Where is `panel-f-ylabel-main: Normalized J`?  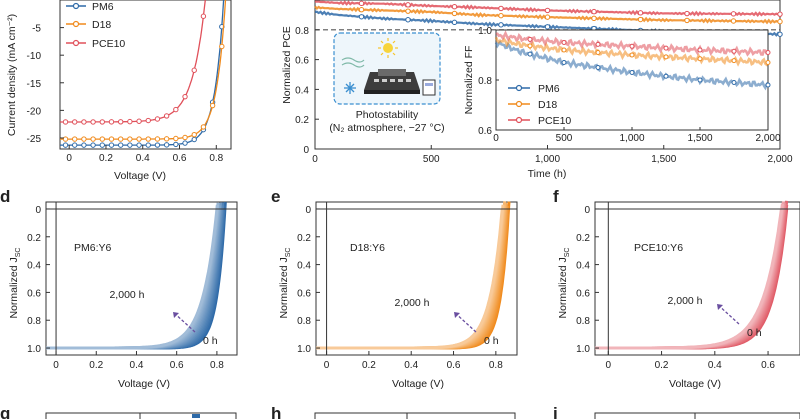
panel-f-ylabel-main: Normalized J is located at coordinates (563, 287).